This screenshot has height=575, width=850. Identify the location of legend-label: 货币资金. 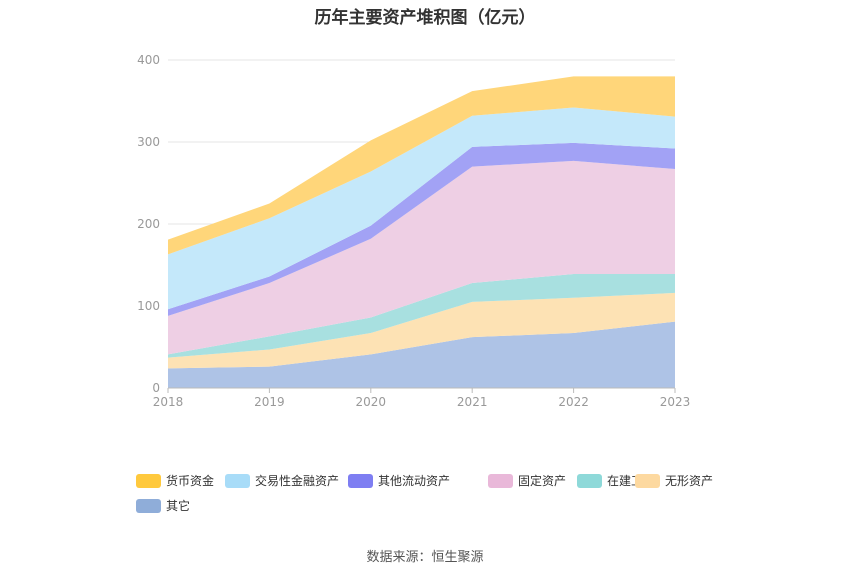
(190, 481).